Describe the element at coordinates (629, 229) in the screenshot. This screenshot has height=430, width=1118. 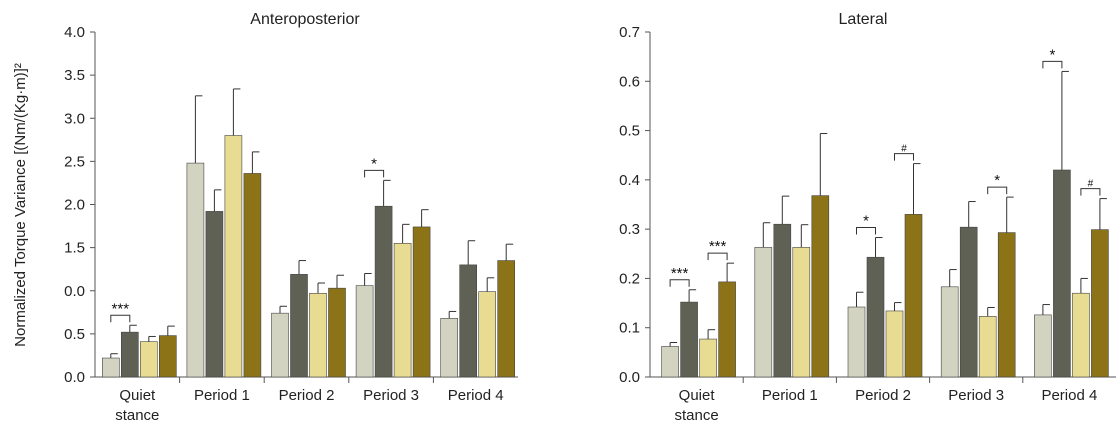
I see `y-tick-label: 0.3` at that location.